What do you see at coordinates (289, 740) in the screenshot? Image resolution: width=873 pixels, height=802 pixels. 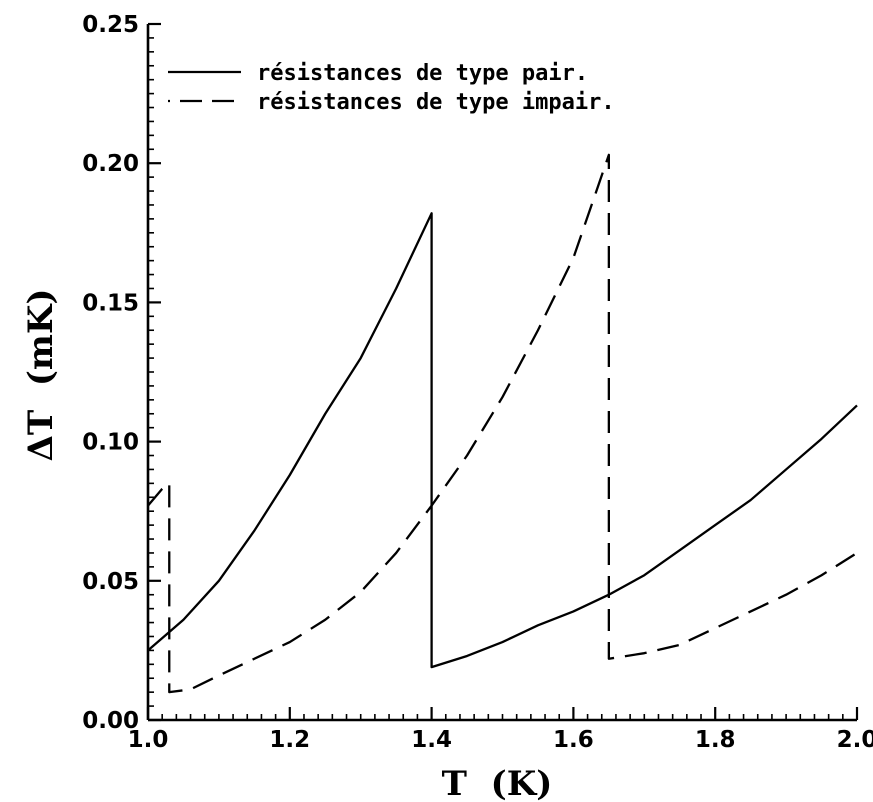 I see `x-tick-label: 1.2` at bounding box center [289, 740].